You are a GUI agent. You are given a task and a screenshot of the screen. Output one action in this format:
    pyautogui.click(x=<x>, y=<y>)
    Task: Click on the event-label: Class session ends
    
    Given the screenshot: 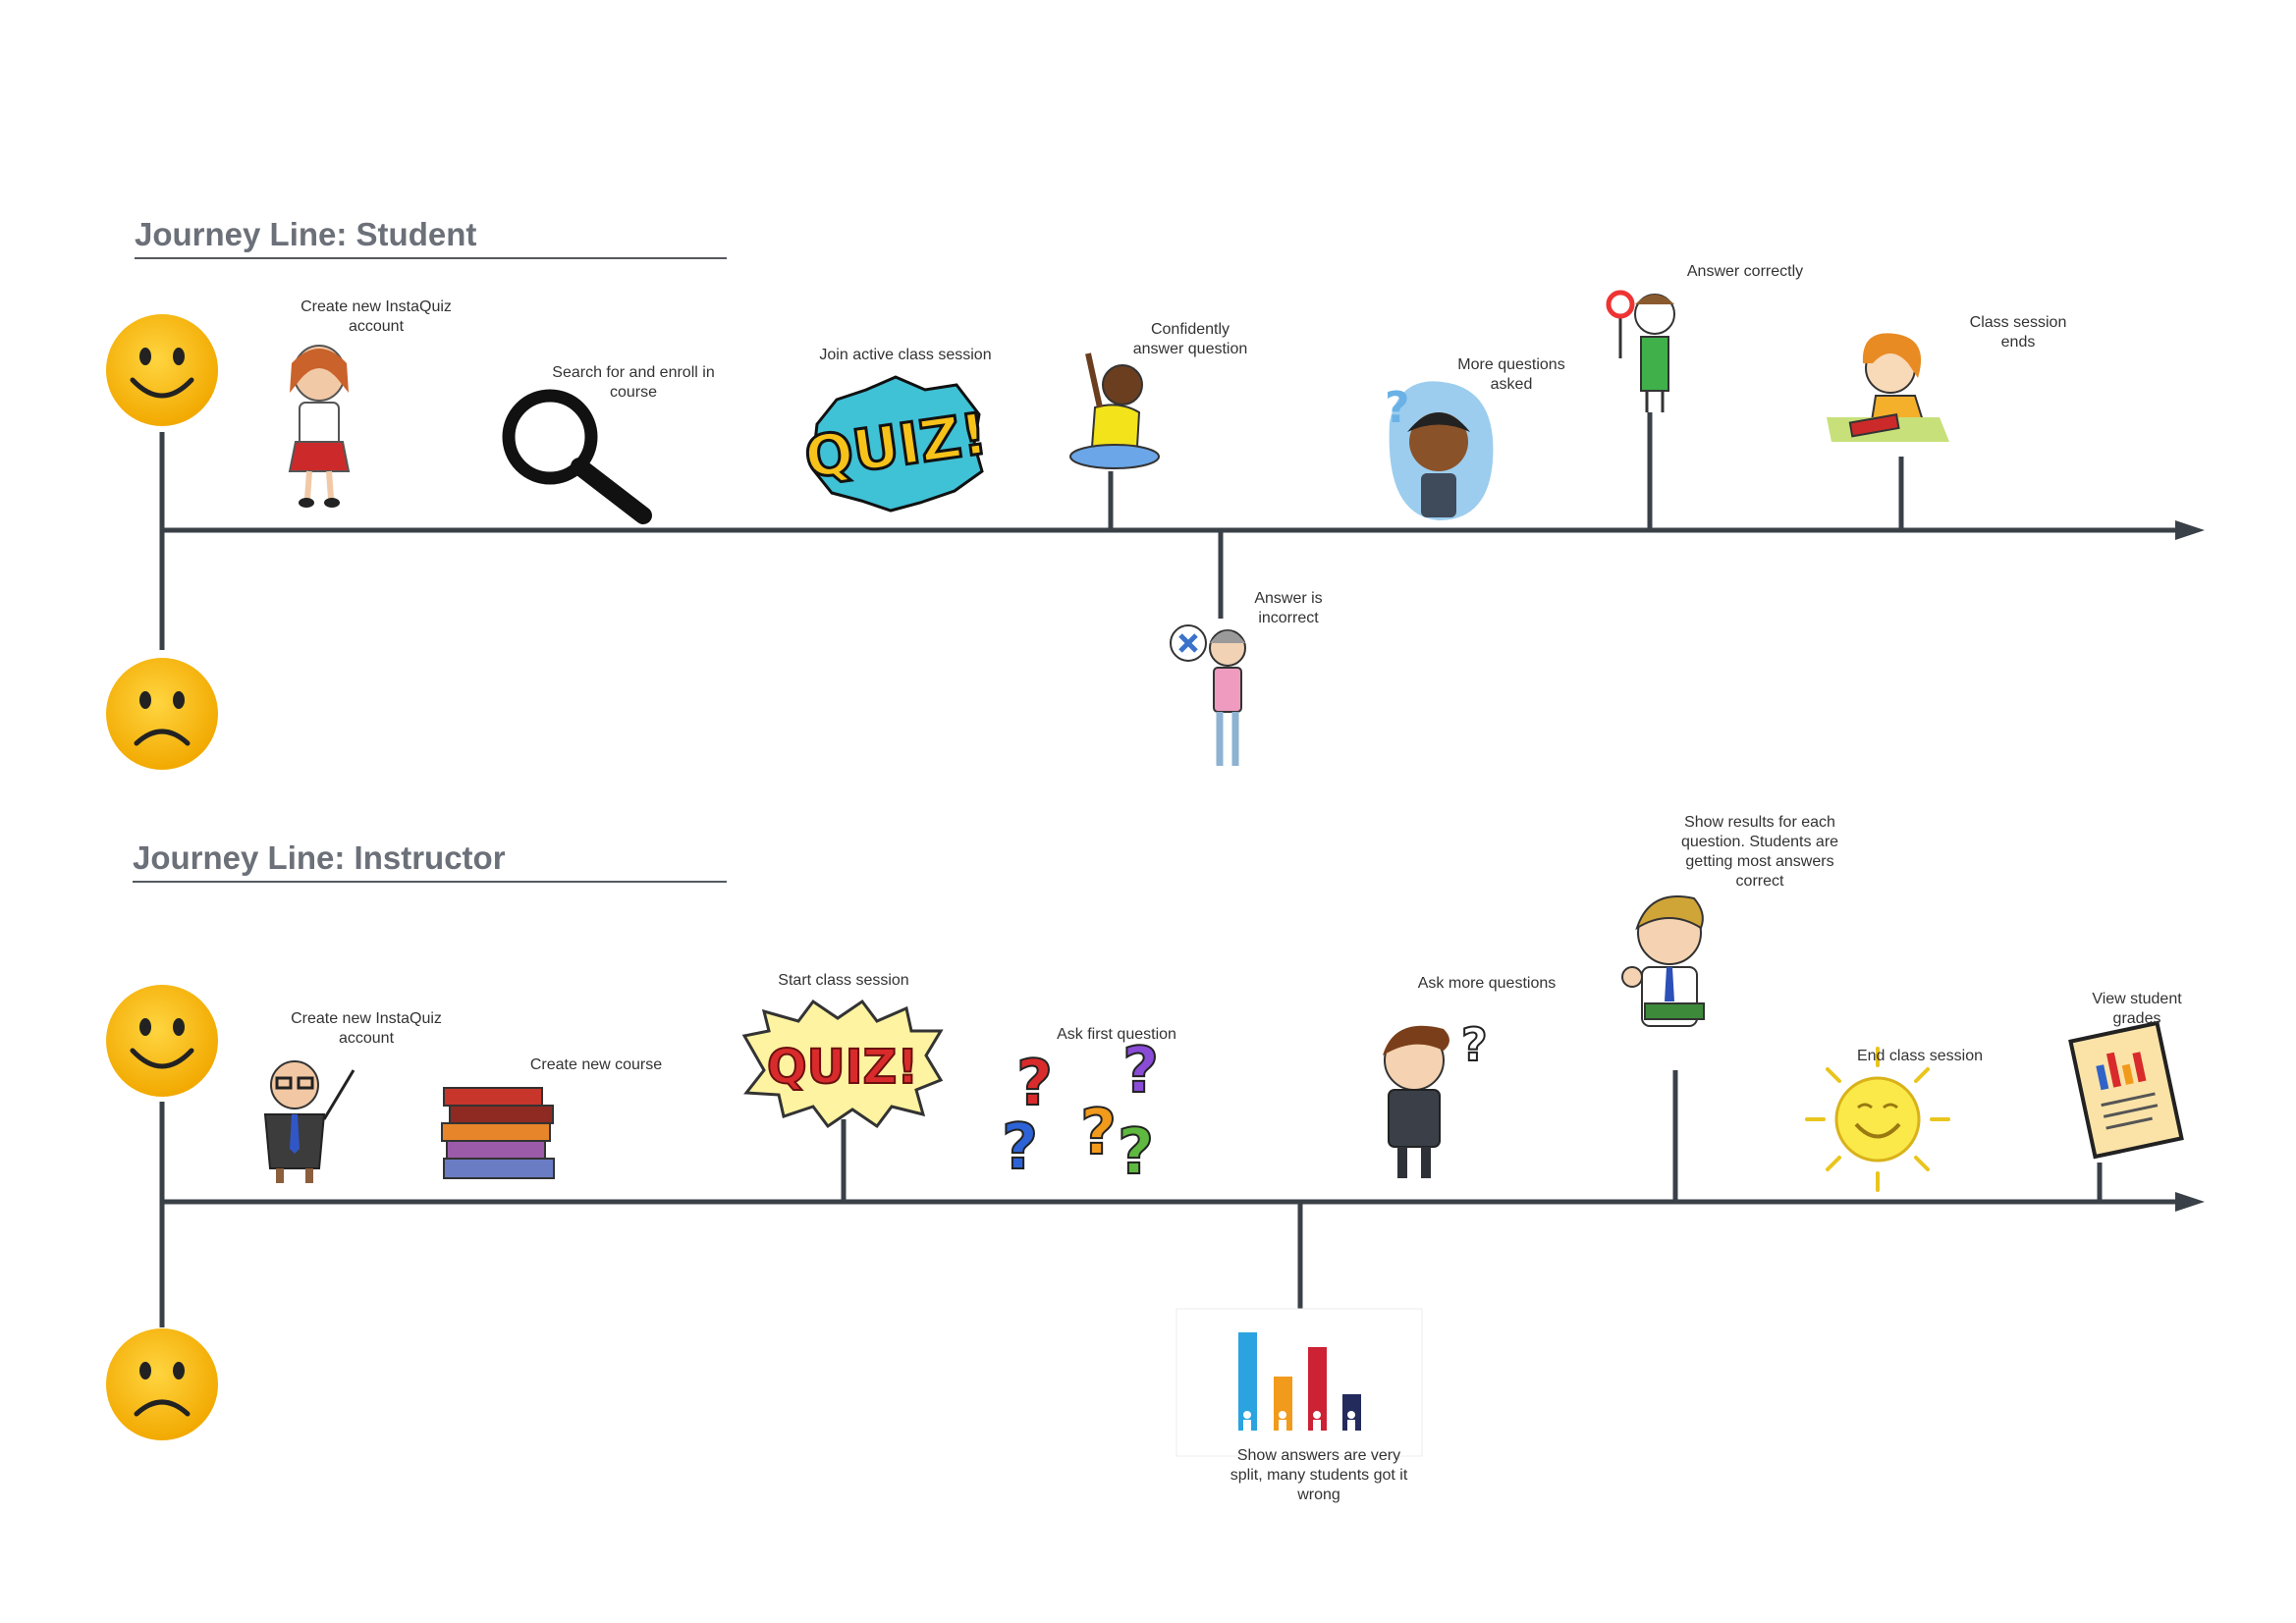 What is the action you would take?
    pyautogui.click(x=2018, y=332)
    